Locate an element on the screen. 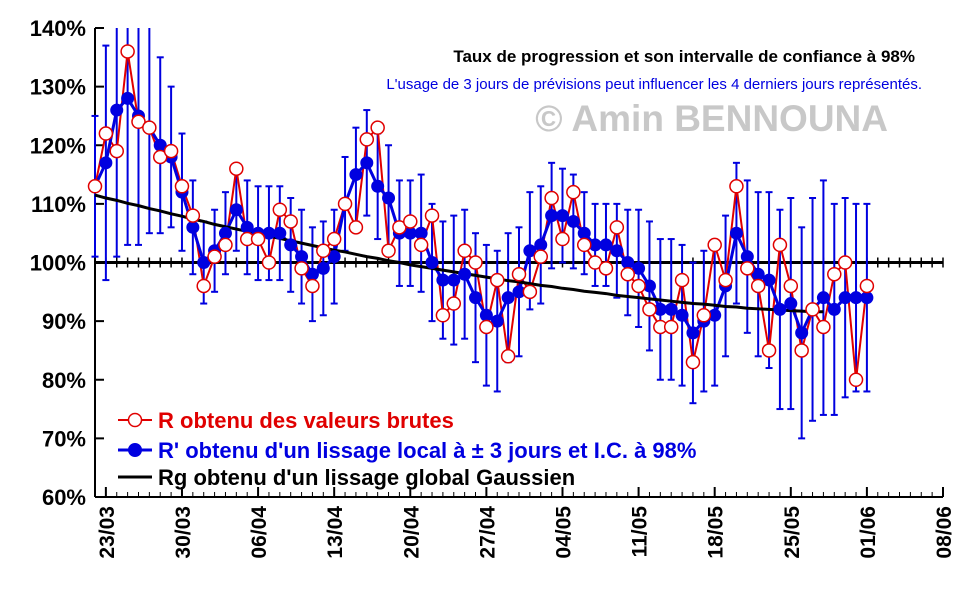  legend-raw-marker is located at coordinates (135, 420).